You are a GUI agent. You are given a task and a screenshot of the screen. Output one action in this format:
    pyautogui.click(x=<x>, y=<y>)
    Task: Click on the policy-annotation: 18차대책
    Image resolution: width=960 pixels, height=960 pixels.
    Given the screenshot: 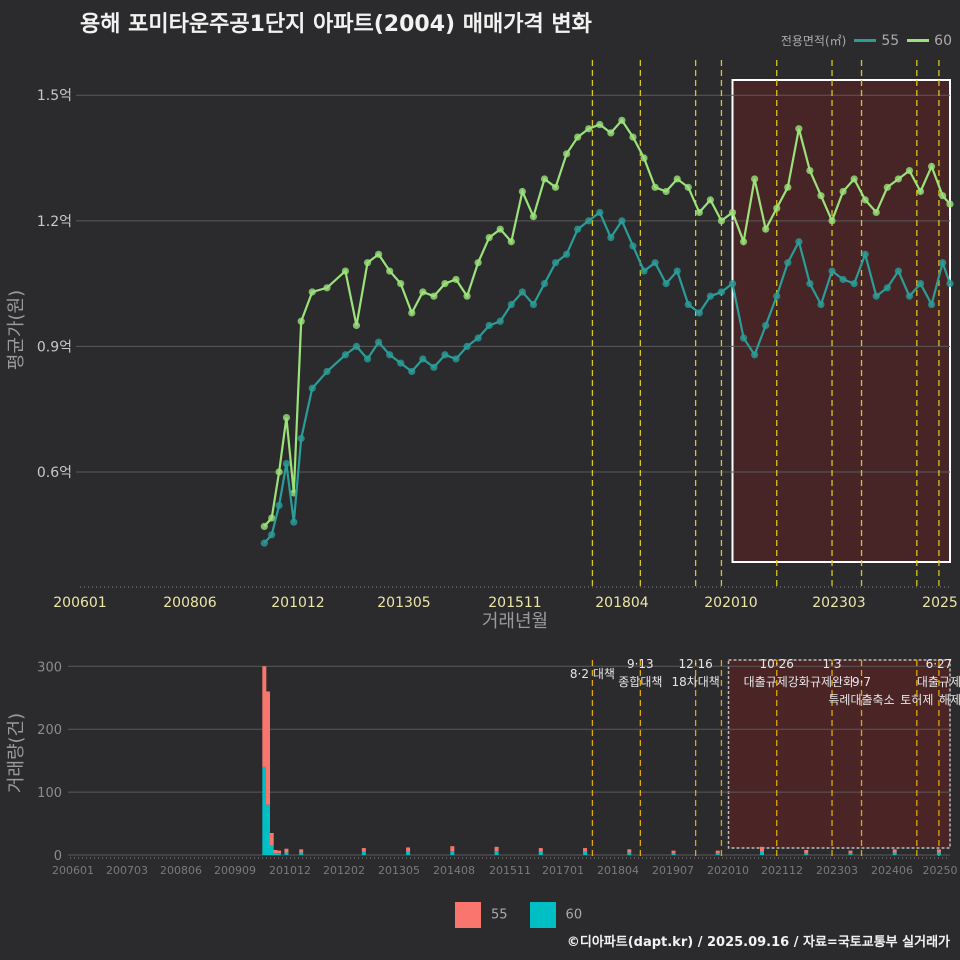 What is the action you would take?
    pyautogui.click(x=695, y=681)
    